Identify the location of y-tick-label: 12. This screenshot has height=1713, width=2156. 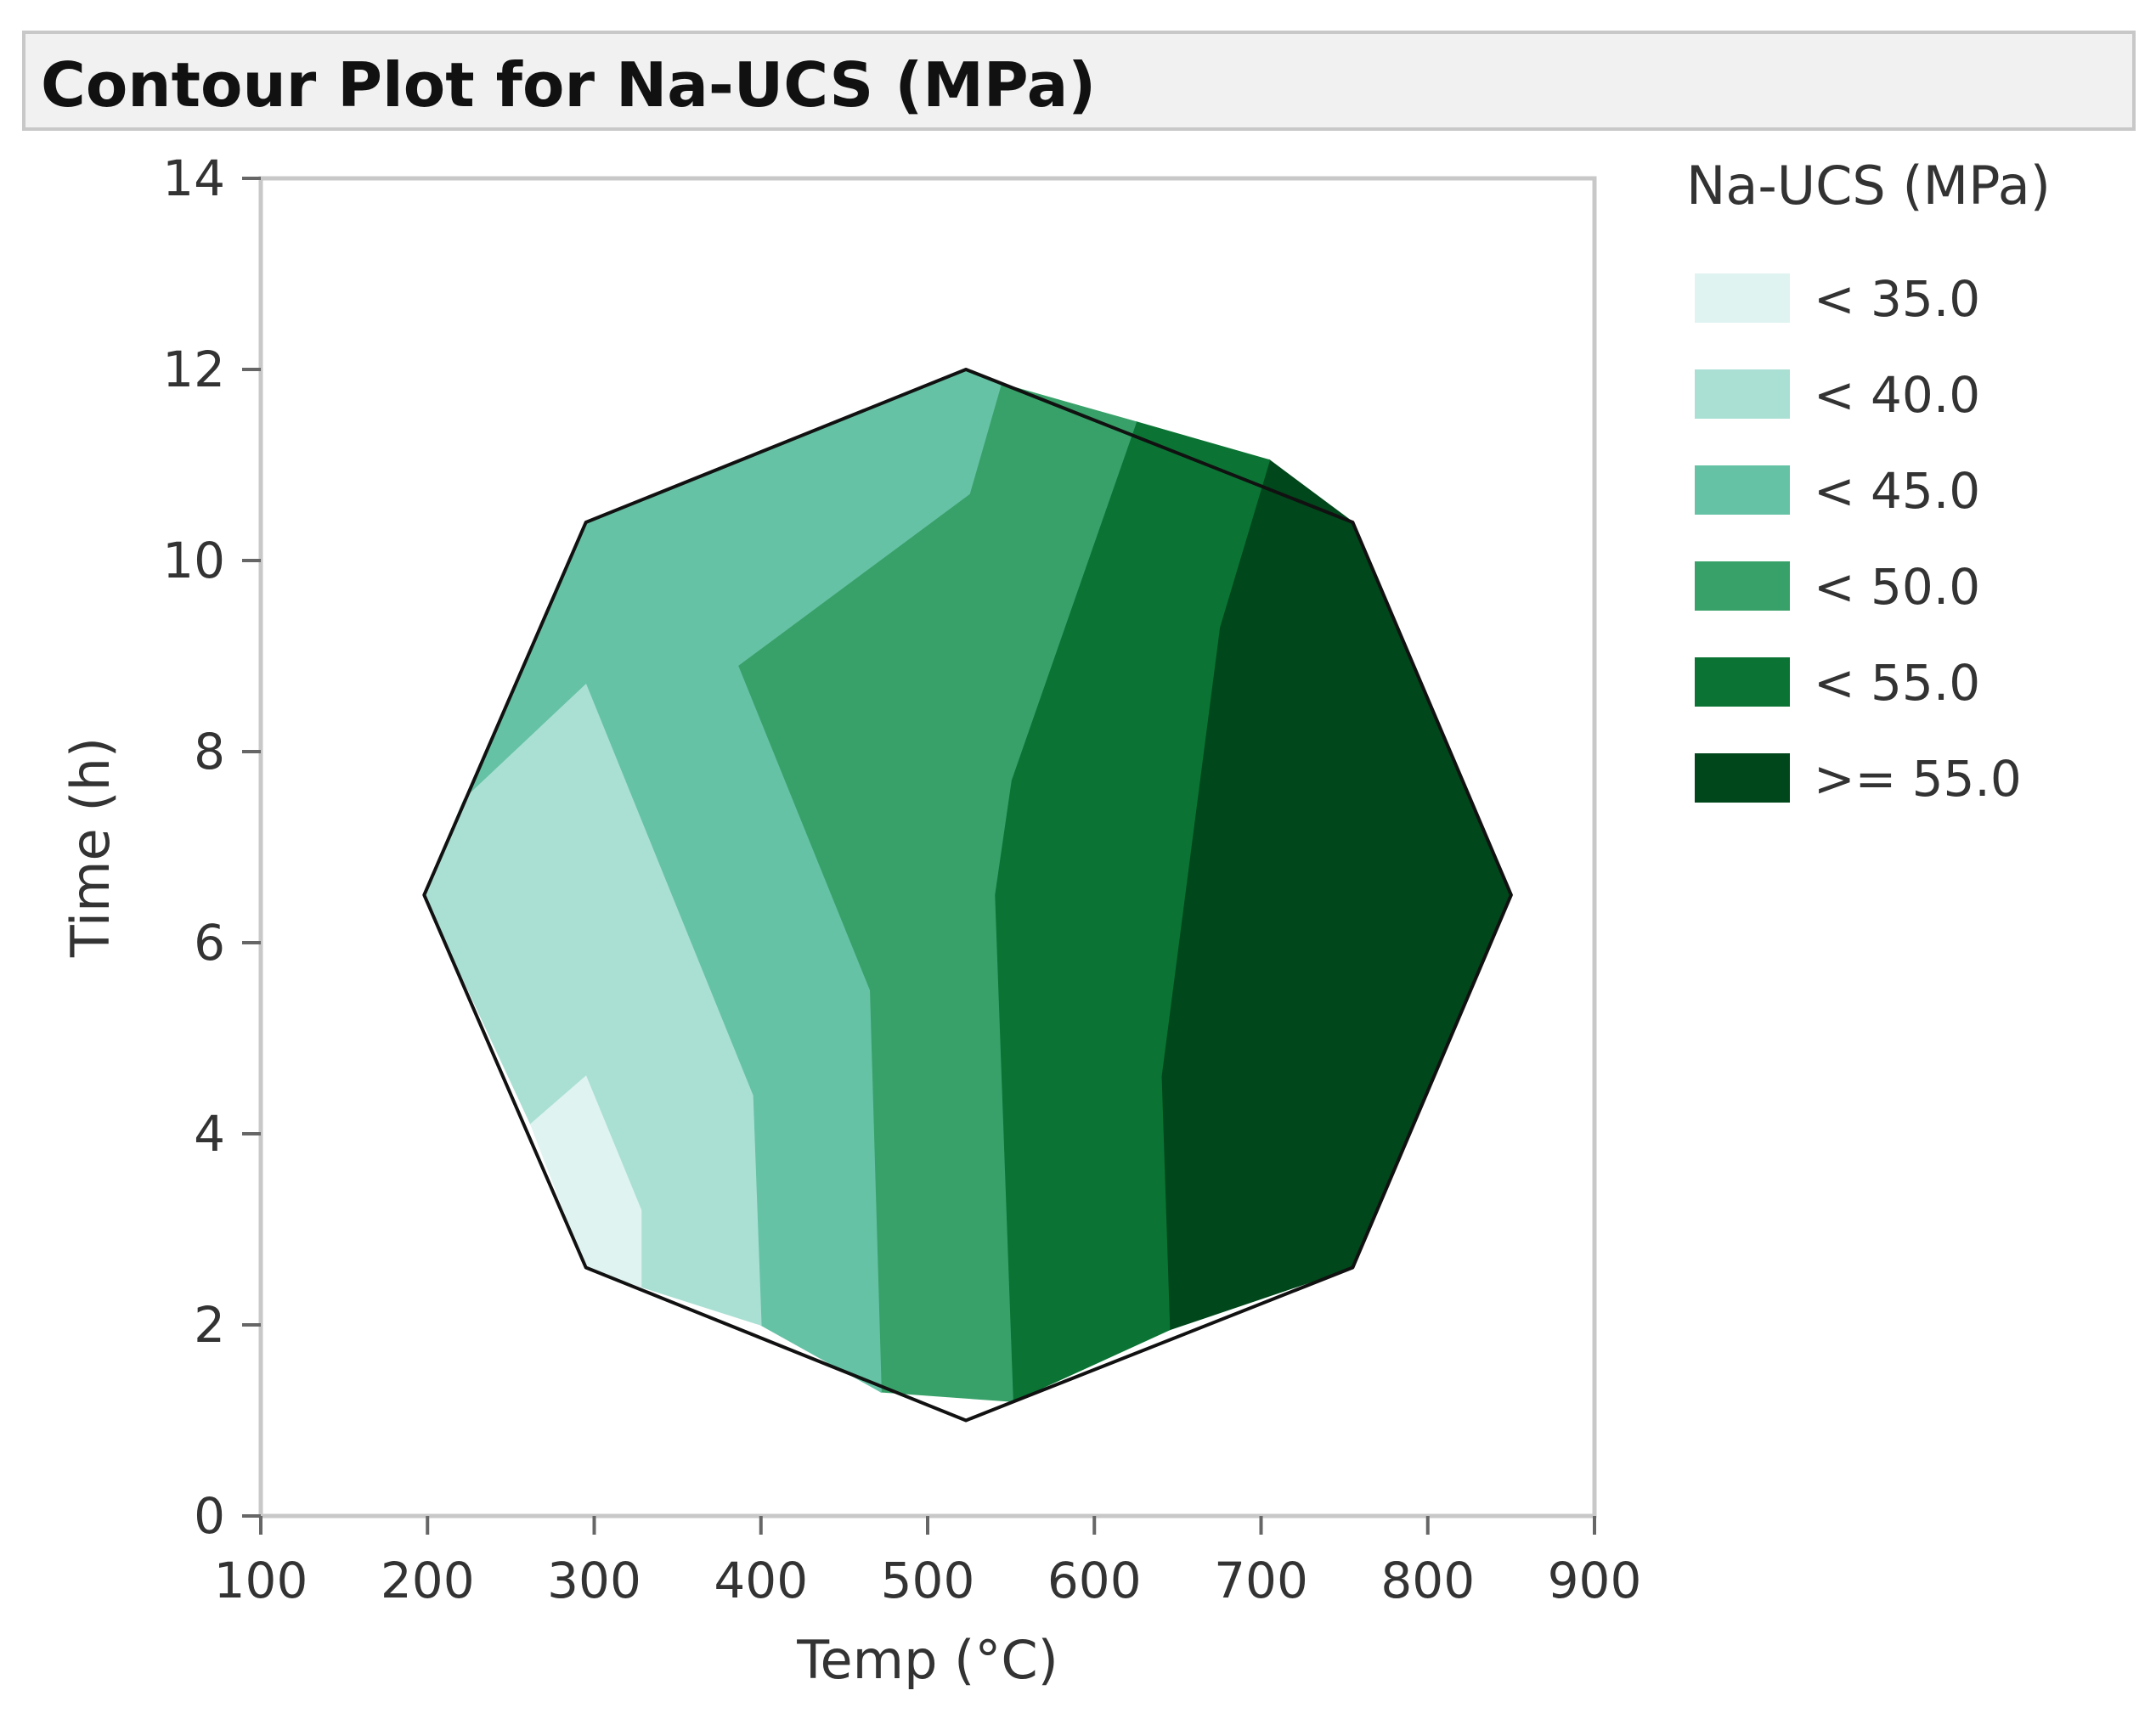
(193, 369).